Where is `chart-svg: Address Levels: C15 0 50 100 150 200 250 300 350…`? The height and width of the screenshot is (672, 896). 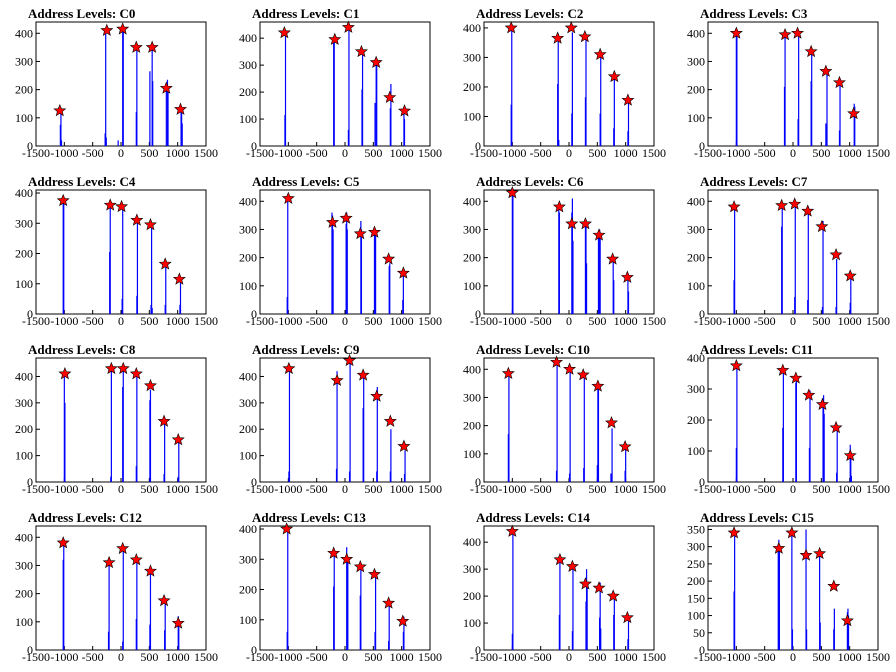
chart-svg: Address Levels: C15 0 50 100 150 200 250 300 350… is located at coordinates (788, 587).